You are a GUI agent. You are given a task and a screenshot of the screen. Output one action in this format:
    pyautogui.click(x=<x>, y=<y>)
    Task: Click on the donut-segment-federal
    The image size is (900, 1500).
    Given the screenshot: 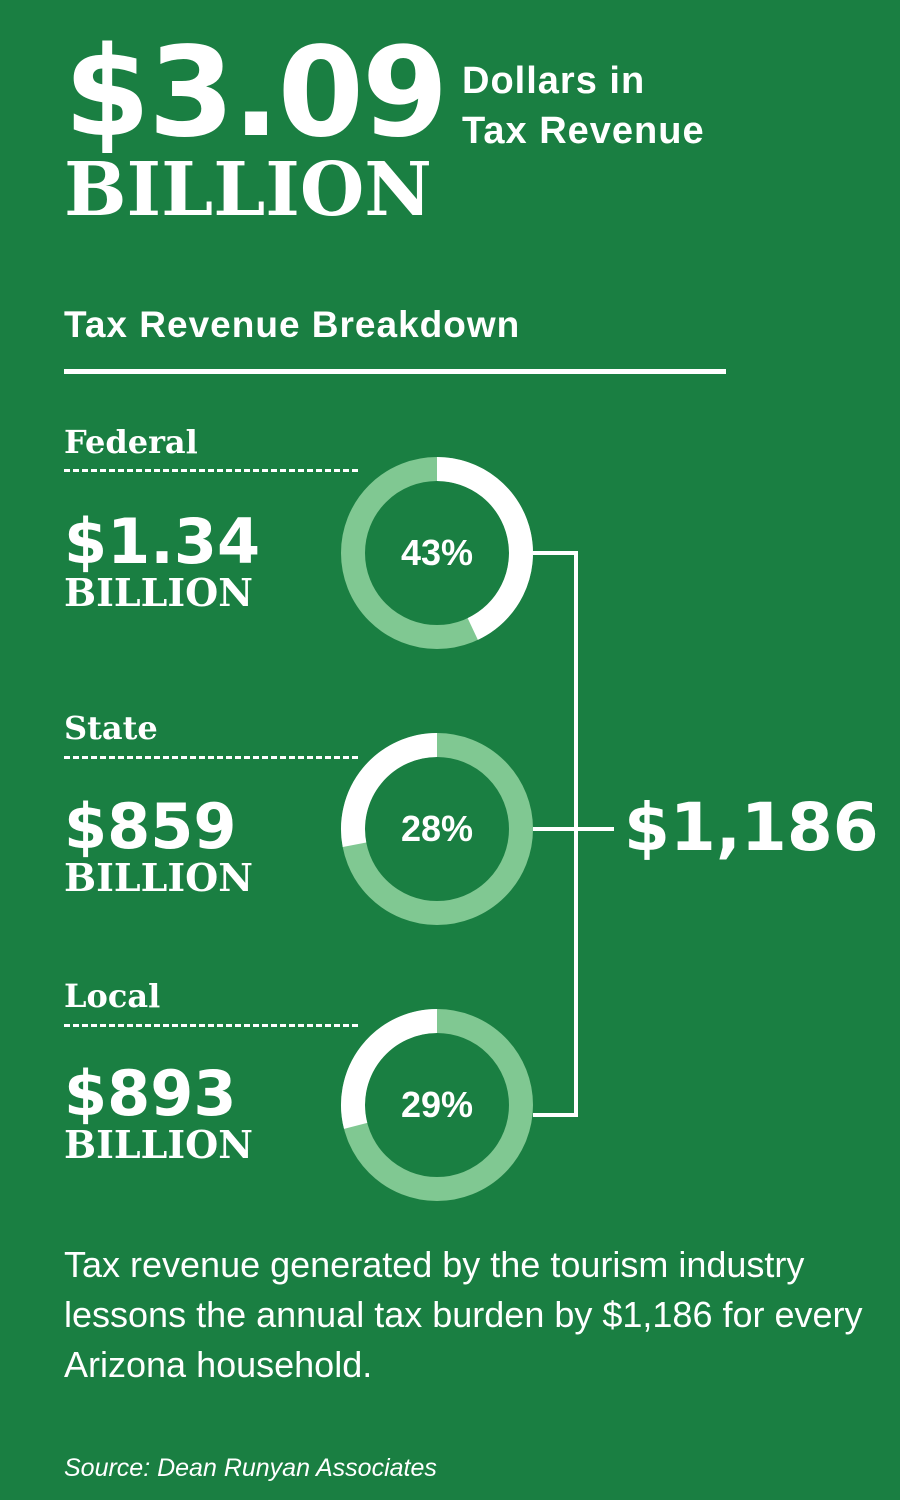 What is the action you would take?
    pyautogui.click(x=484, y=548)
    